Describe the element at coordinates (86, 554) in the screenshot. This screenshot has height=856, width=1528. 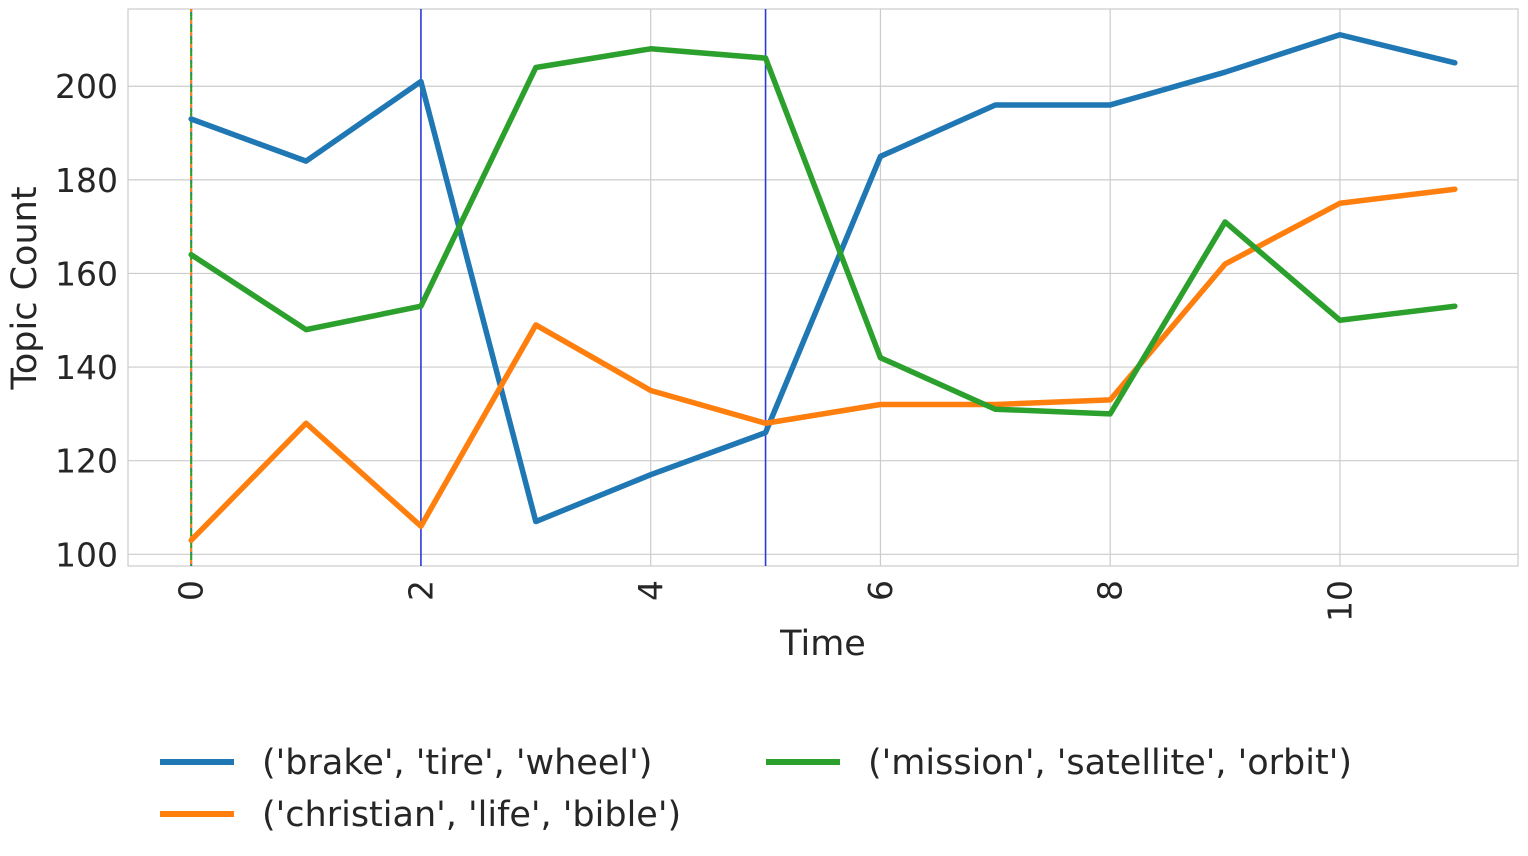
I see `y-tick-label: 100` at that location.